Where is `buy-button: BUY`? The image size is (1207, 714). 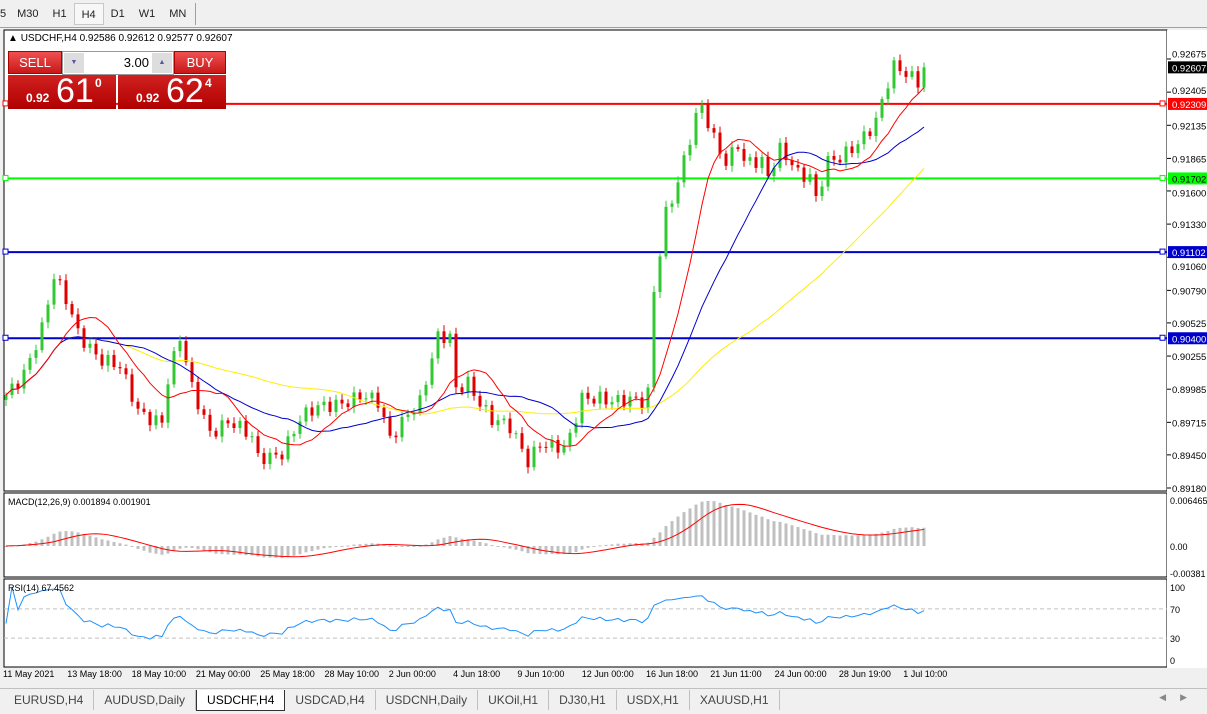
buy-button: BUY is located at coordinates (200, 62).